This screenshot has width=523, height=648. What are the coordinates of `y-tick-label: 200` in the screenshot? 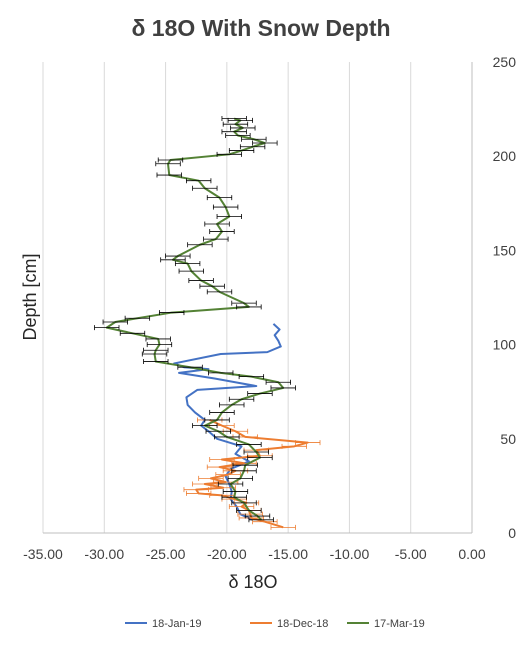 It's located at (505, 156).